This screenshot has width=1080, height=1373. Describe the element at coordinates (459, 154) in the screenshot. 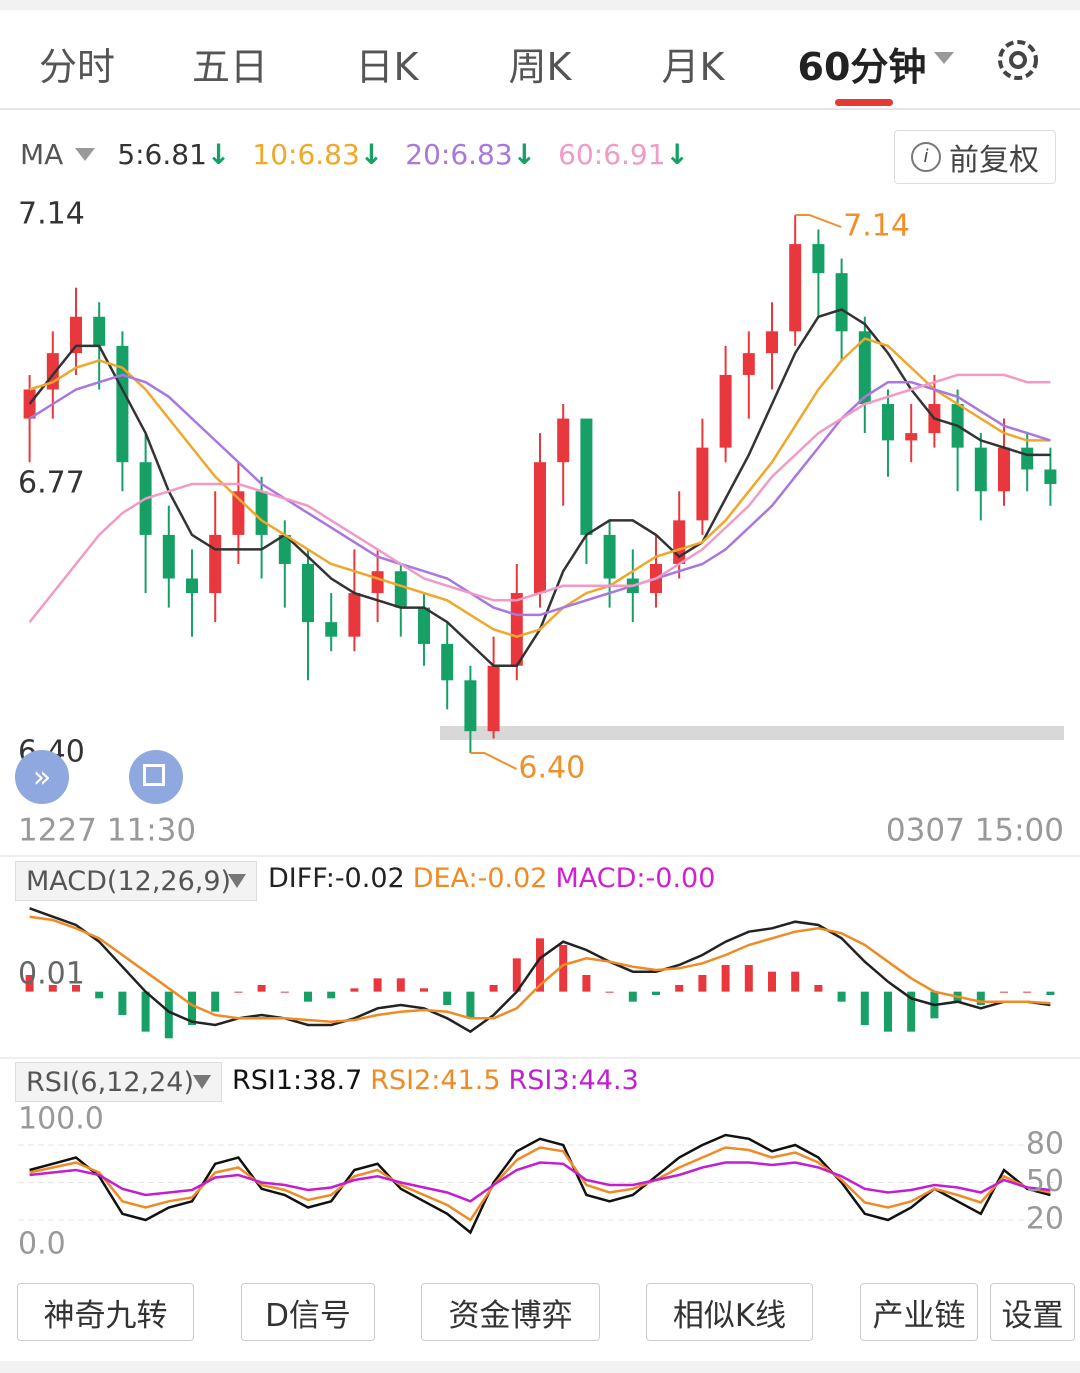

I see `legend-label: 20:6.83` at that location.